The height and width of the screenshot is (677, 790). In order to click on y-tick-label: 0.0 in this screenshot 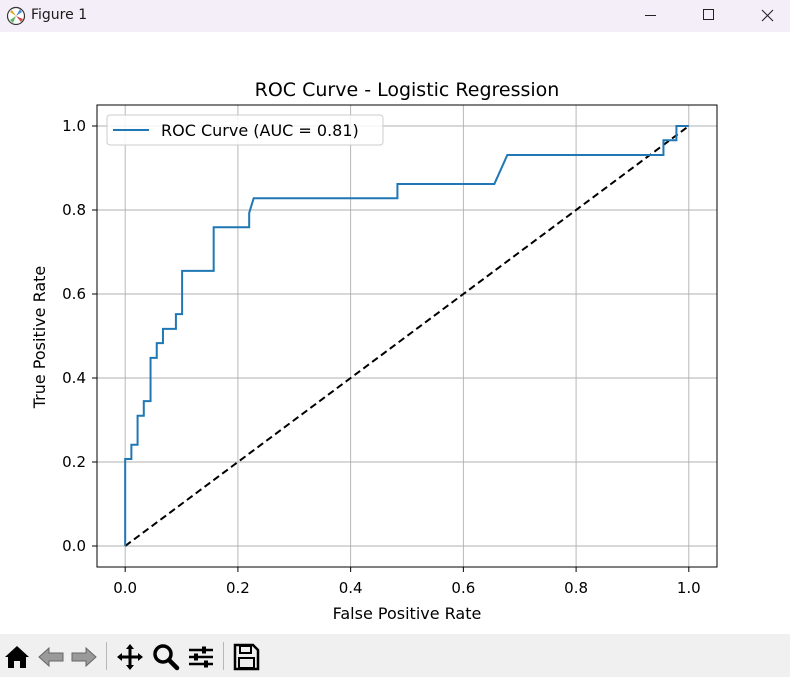, I will do `click(74, 546)`.